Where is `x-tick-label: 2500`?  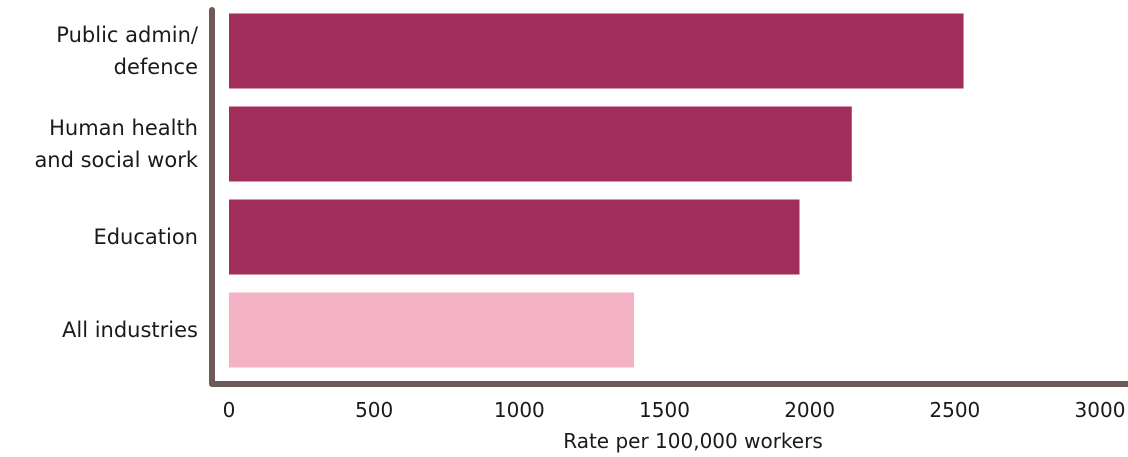
x-tick-label: 2500 is located at coordinates (954, 410).